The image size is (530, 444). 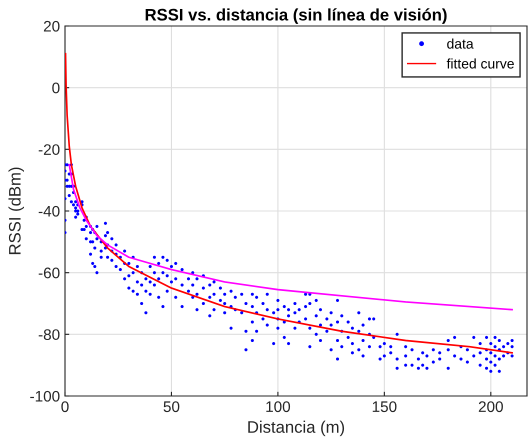 I want to click on y-tick-label: 0, so click(x=56, y=88).